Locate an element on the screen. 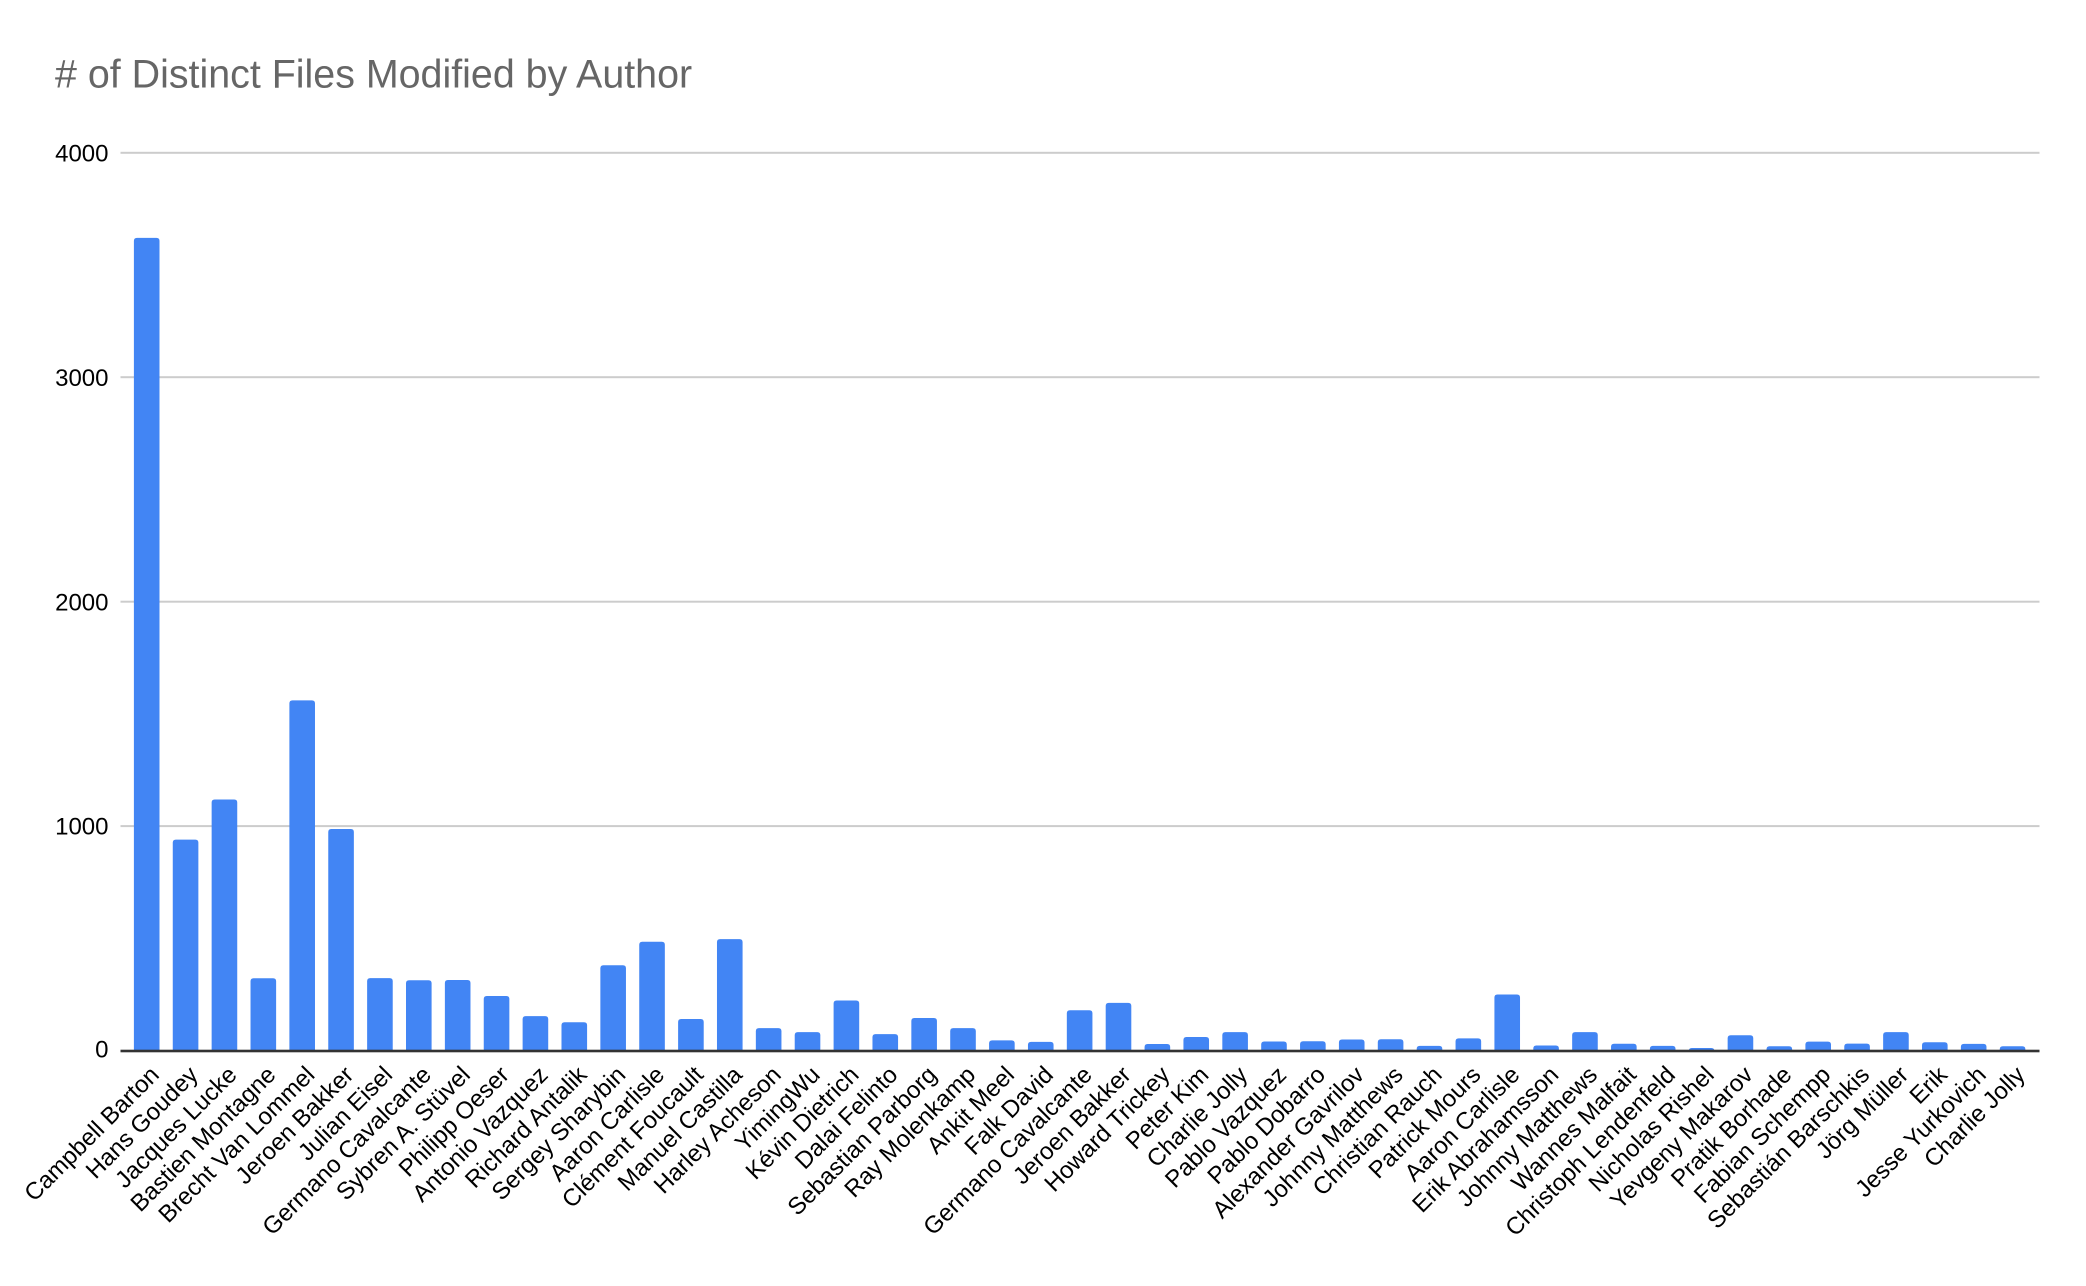  svg-text: 2000 is located at coordinates (81, 602).